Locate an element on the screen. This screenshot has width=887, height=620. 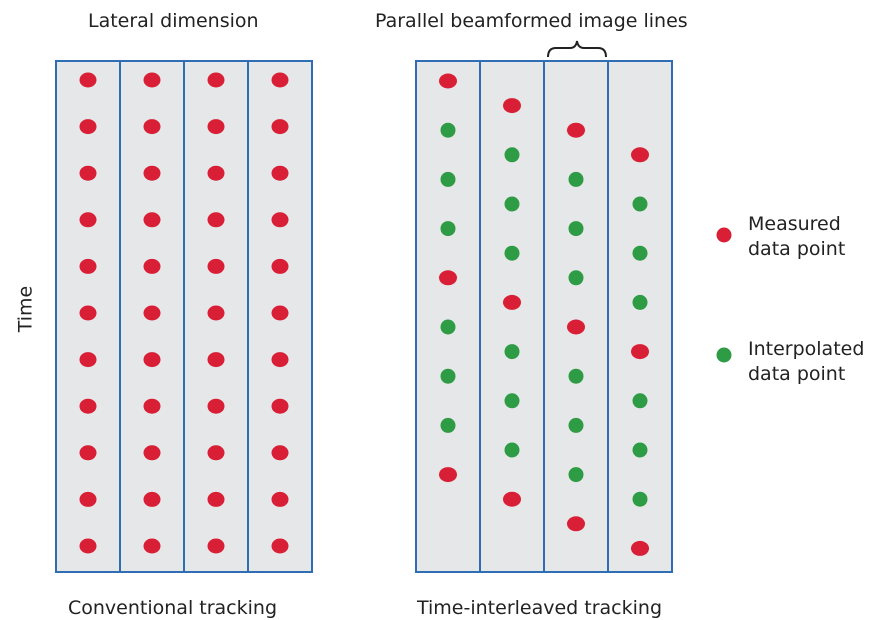
parallel-lines-label: Parallel beamformed image lines is located at coordinates (531, 21).